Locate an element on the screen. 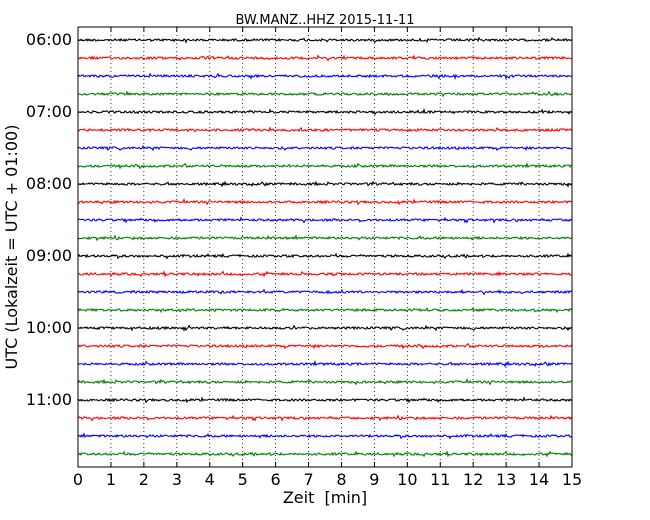 This screenshot has height=520, width=650. x-tick-label: 13 is located at coordinates (506, 479).